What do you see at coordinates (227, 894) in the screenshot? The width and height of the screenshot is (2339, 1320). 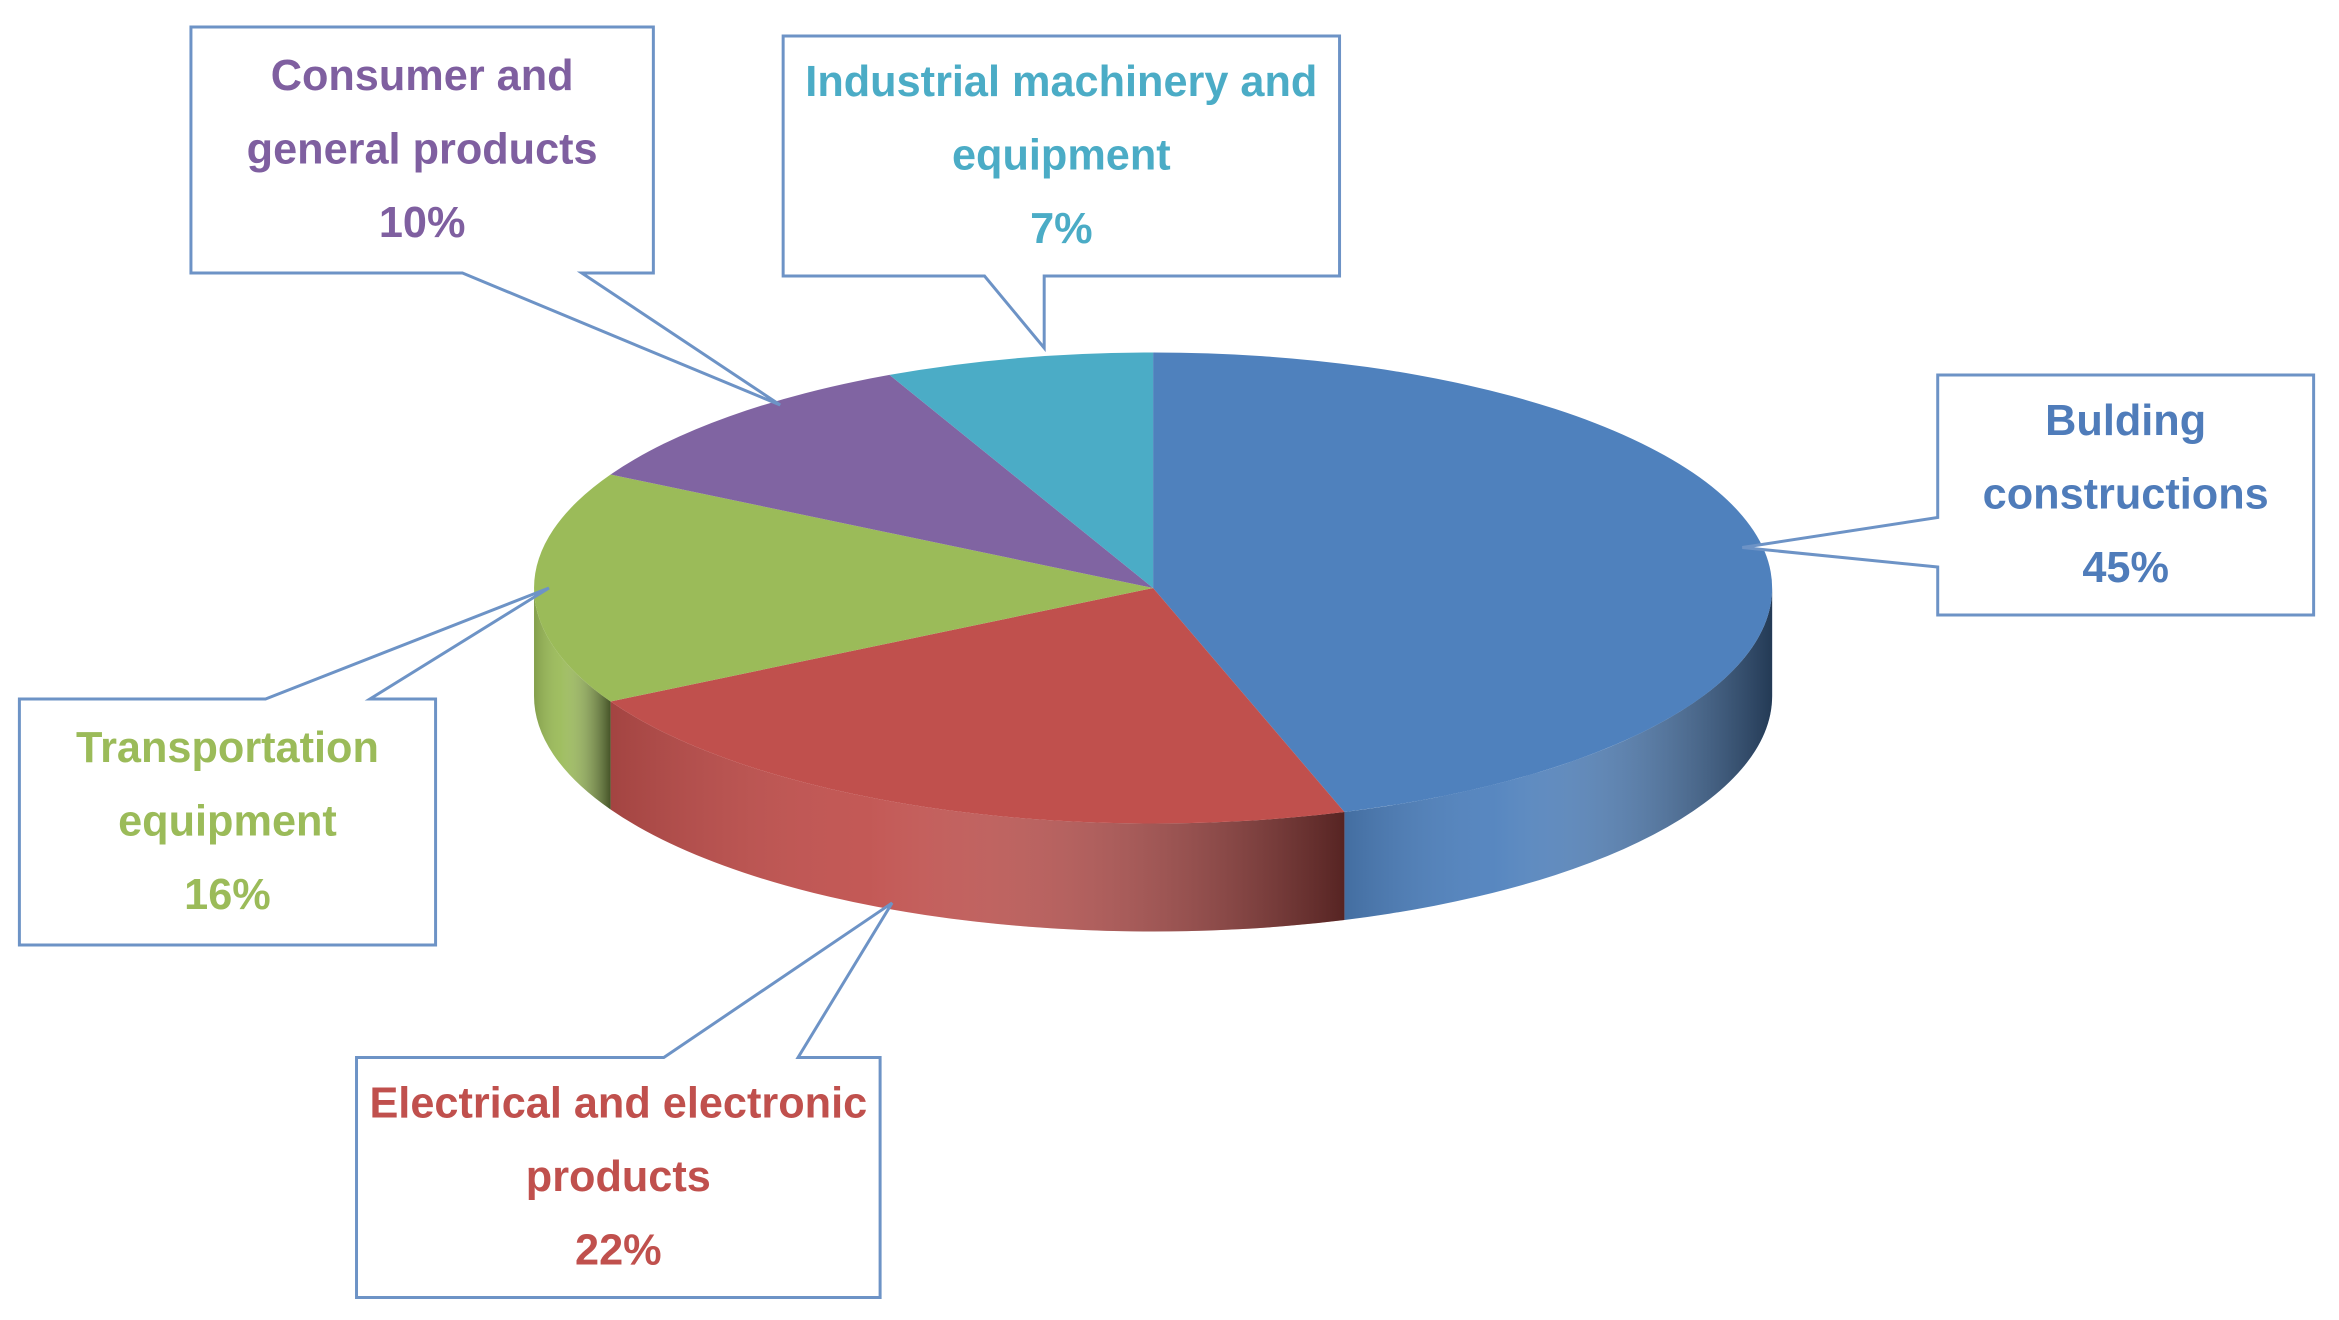 I see `value-label: 16%` at bounding box center [227, 894].